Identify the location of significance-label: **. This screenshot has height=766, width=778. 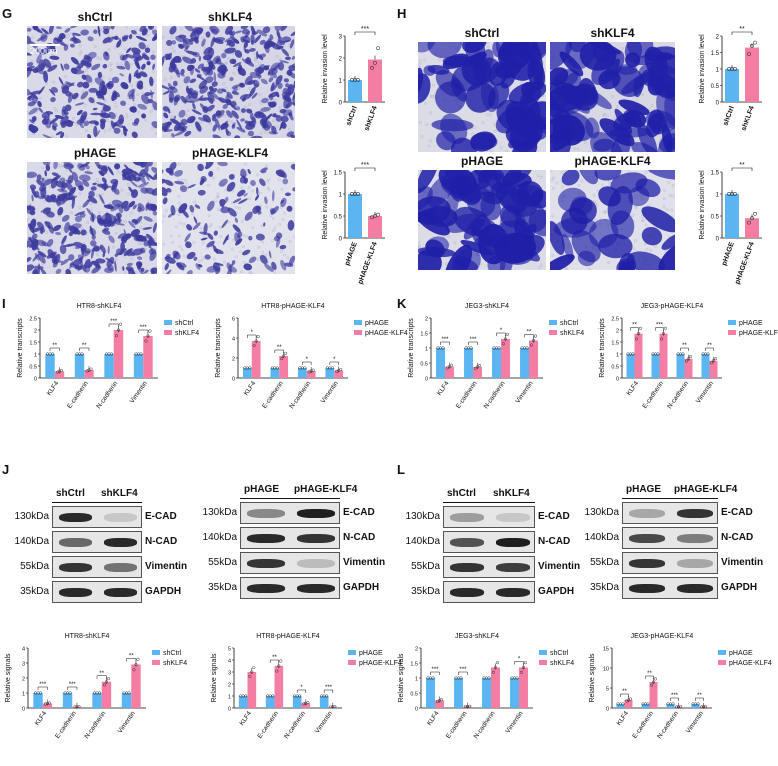
(279, 348).